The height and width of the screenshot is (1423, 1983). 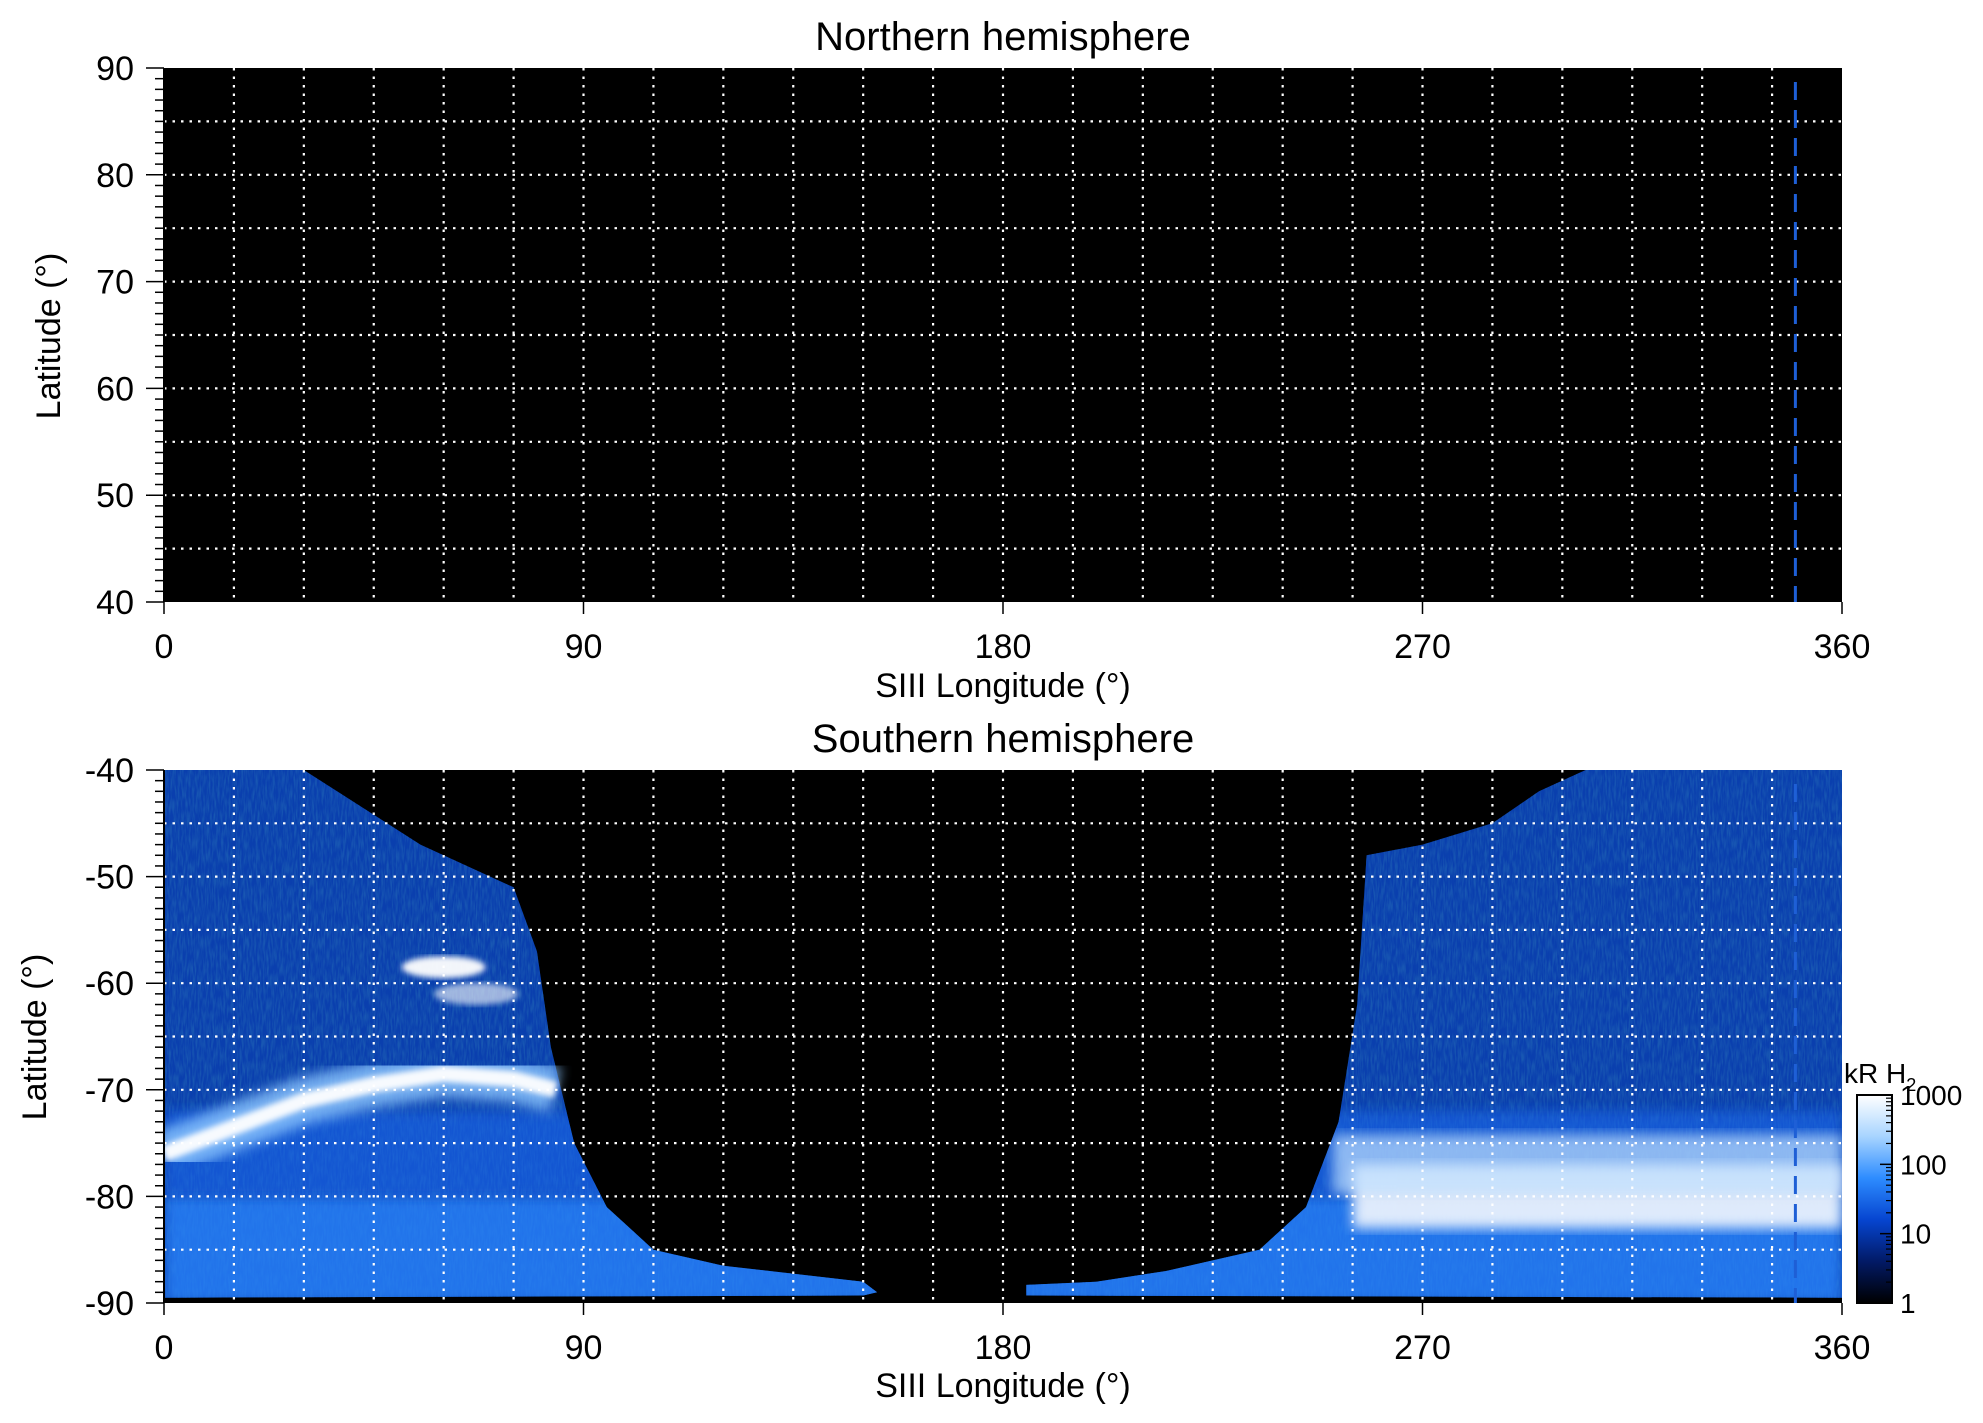 I want to click on colorbar-tick-label: 100, so click(x=1923, y=1164).